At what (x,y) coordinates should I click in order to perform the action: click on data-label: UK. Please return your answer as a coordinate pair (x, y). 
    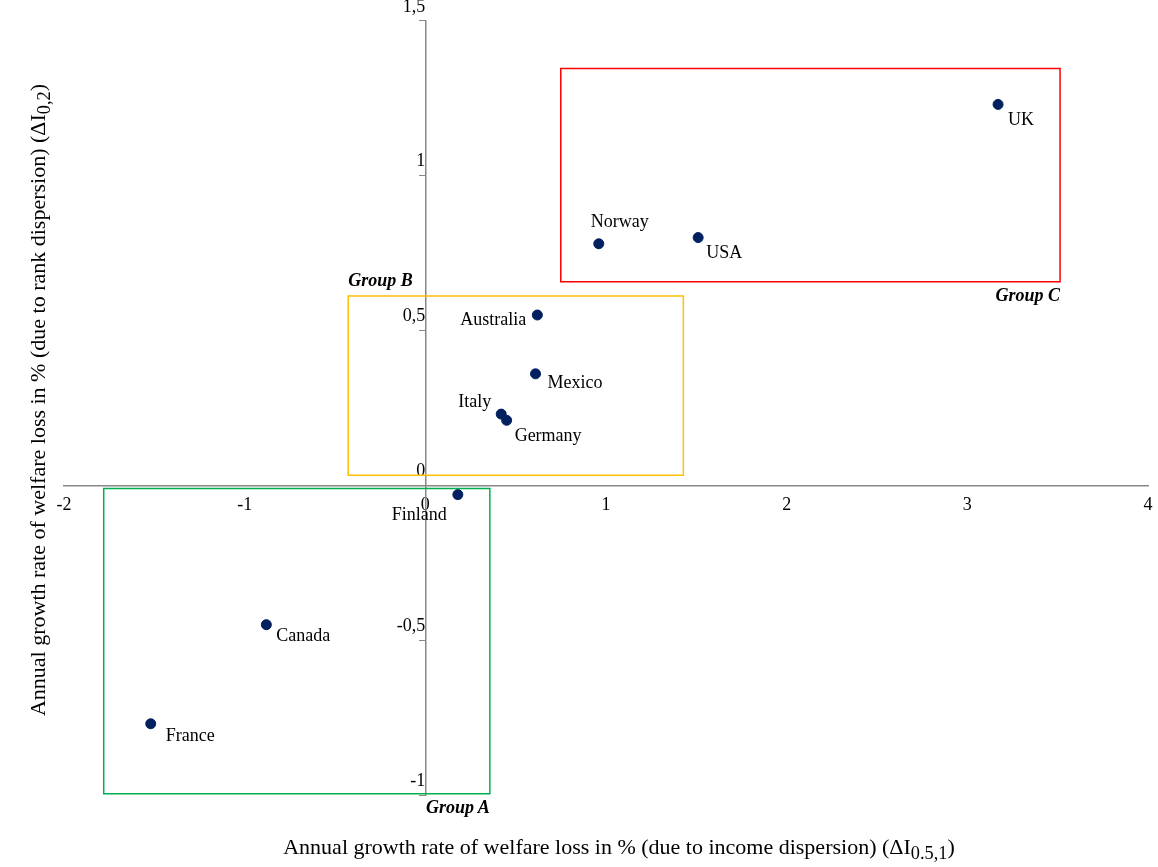
    Looking at the image, I should click on (1021, 119).